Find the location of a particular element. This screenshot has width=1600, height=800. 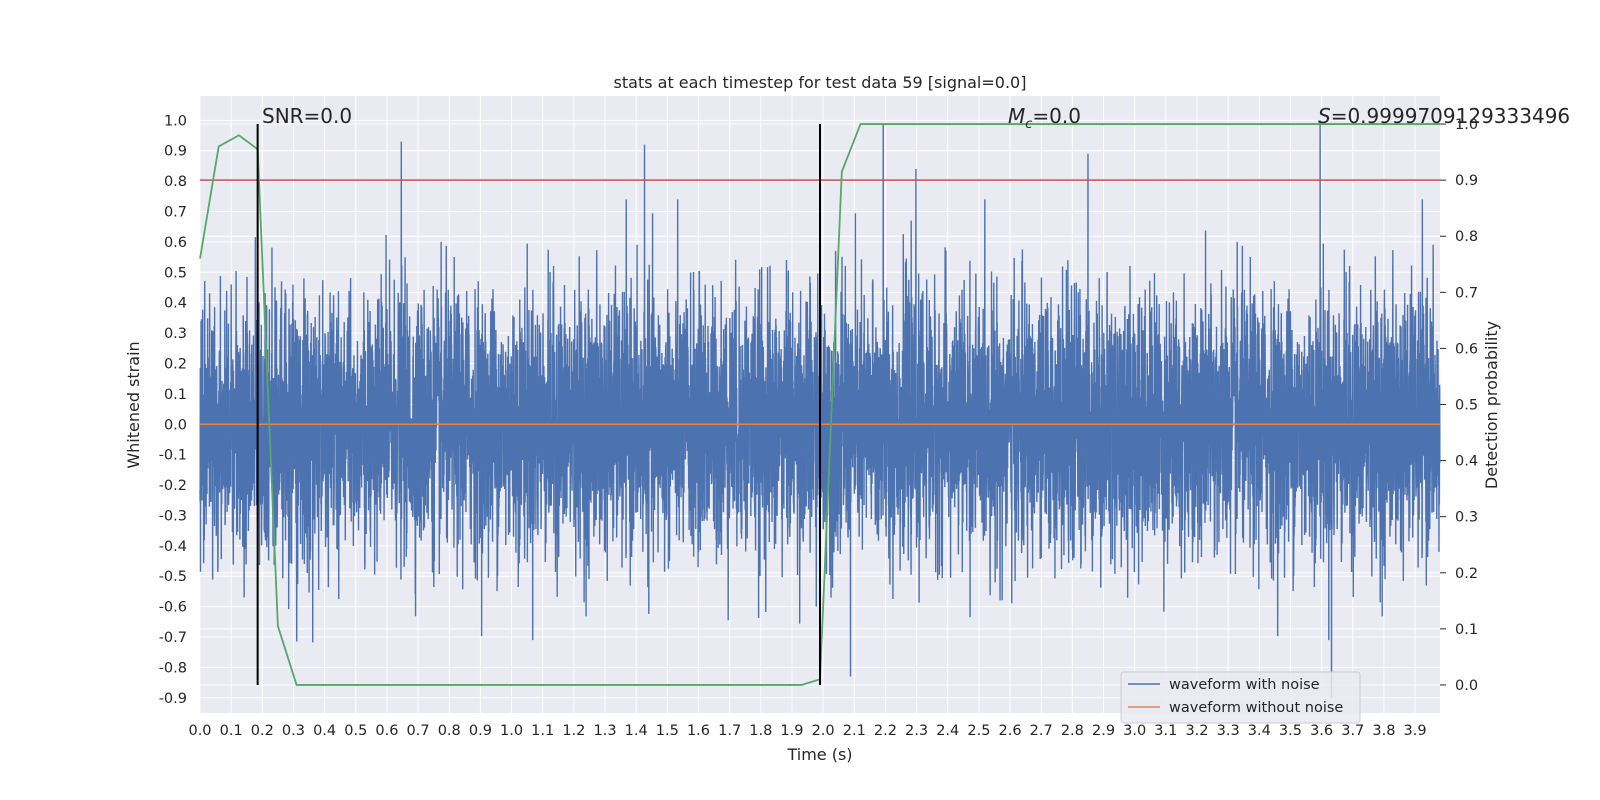

x-tick-label: 0.5 is located at coordinates (355, 731).